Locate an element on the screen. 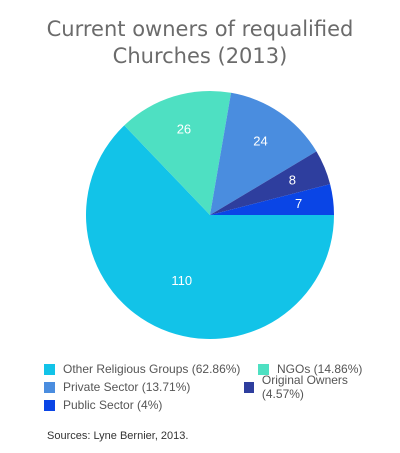 The width and height of the screenshot is (400, 453). legend-item-public-sector: Public Sector (4%) is located at coordinates (151, 405).